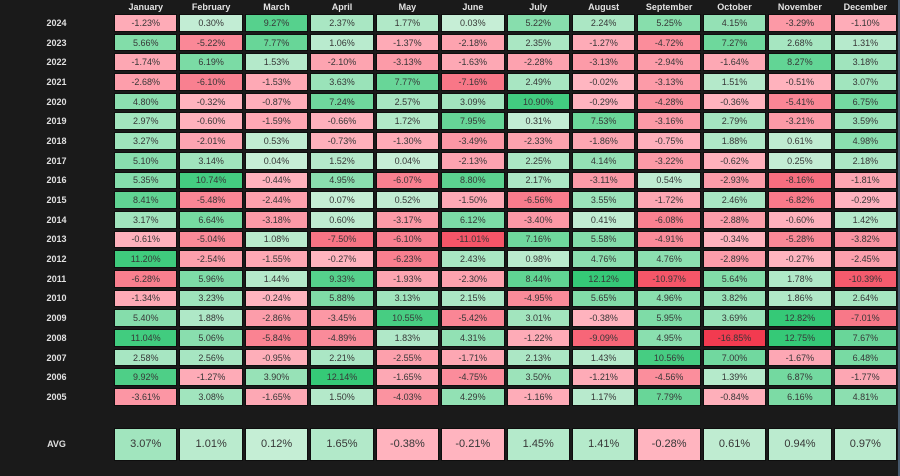  What do you see at coordinates (734, 219) in the screenshot?
I see `heatmap-cell: -2.88%` at bounding box center [734, 219].